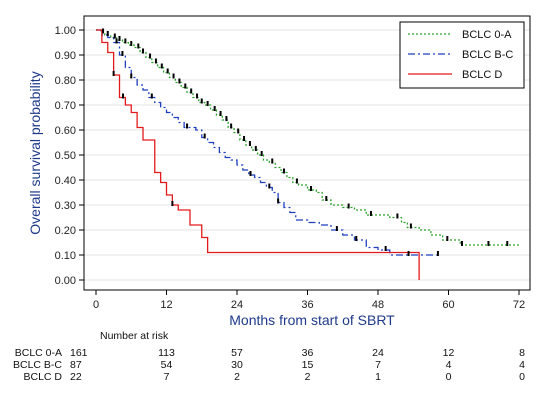  Describe the element at coordinates (37, 365) in the screenshot. I see `risk-row-label: BCLC B-C` at that location.